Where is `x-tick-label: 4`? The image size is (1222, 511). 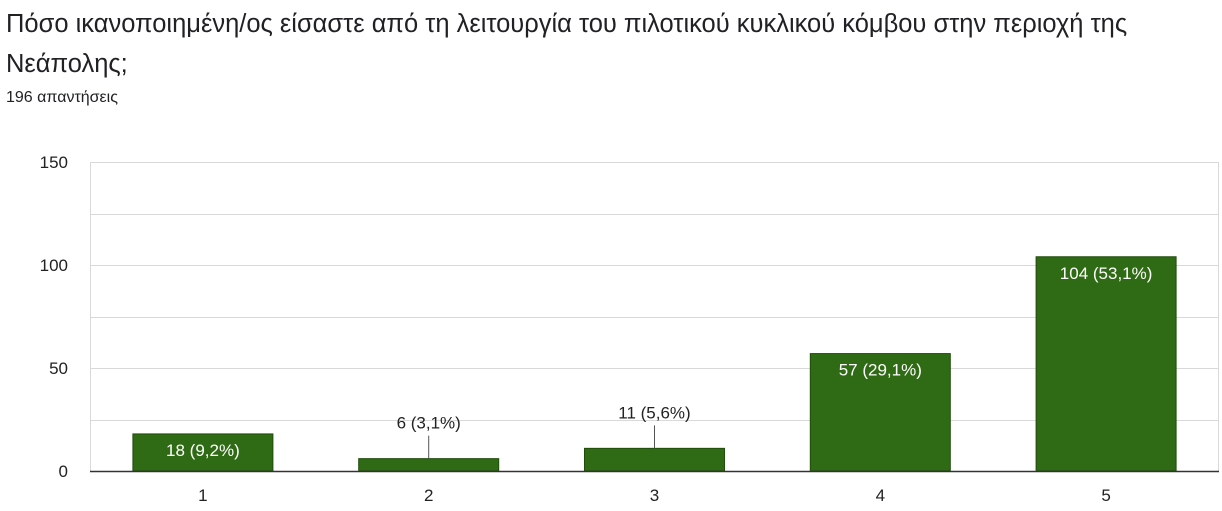
x-tick-label: 4 is located at coordinates (880, 495).